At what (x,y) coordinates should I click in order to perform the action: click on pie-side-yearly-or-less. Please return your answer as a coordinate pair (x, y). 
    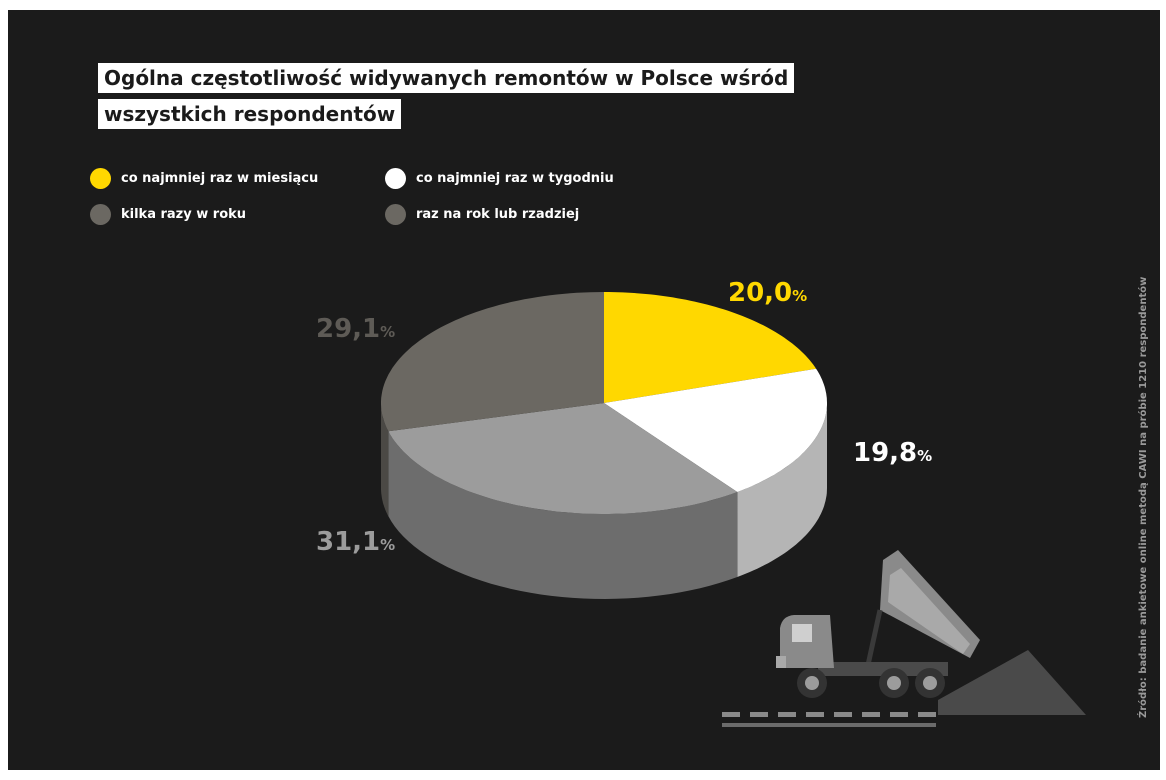
    Looking at the image, I should click on (385, 460).